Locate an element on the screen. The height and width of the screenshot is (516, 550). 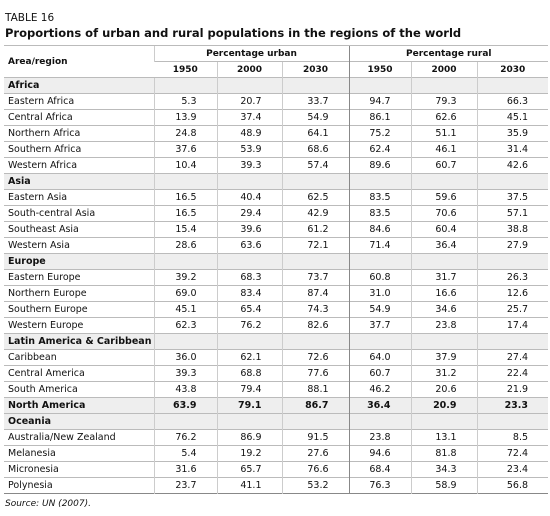
value-cell: 71.4 is located at coordinates (380, 245).